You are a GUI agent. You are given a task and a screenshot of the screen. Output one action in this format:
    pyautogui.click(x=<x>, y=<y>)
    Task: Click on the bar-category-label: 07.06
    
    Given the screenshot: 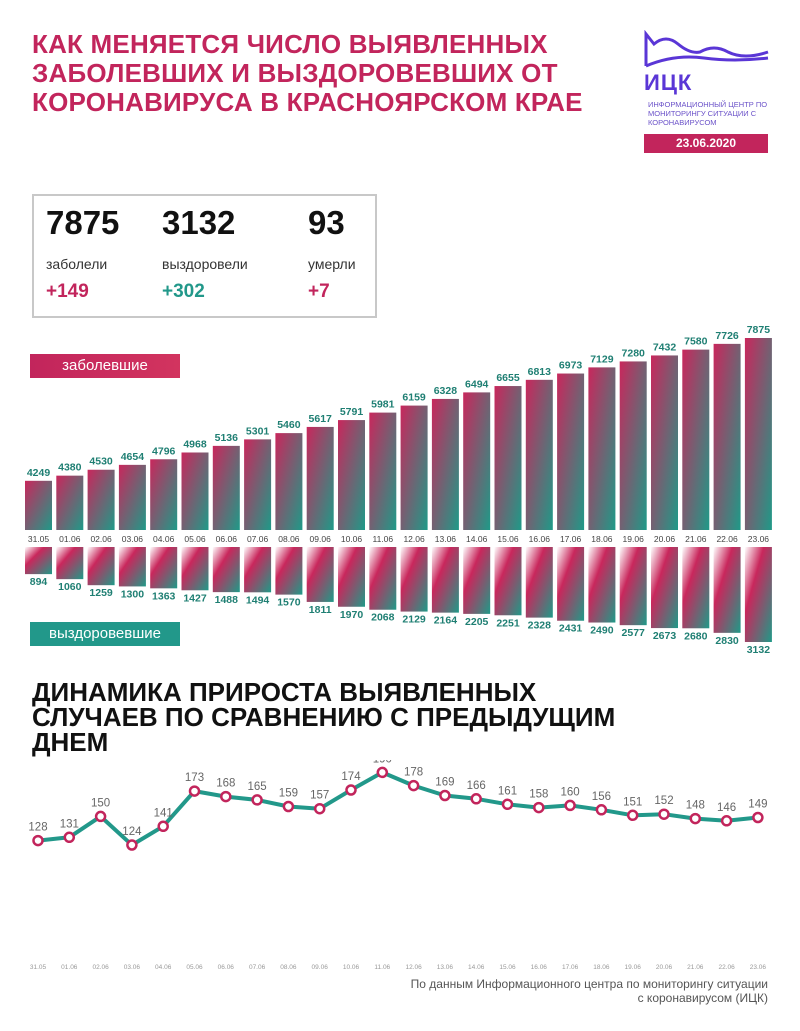 What is the action you would take?
    pyautogui.click(x=258, y=539)
    